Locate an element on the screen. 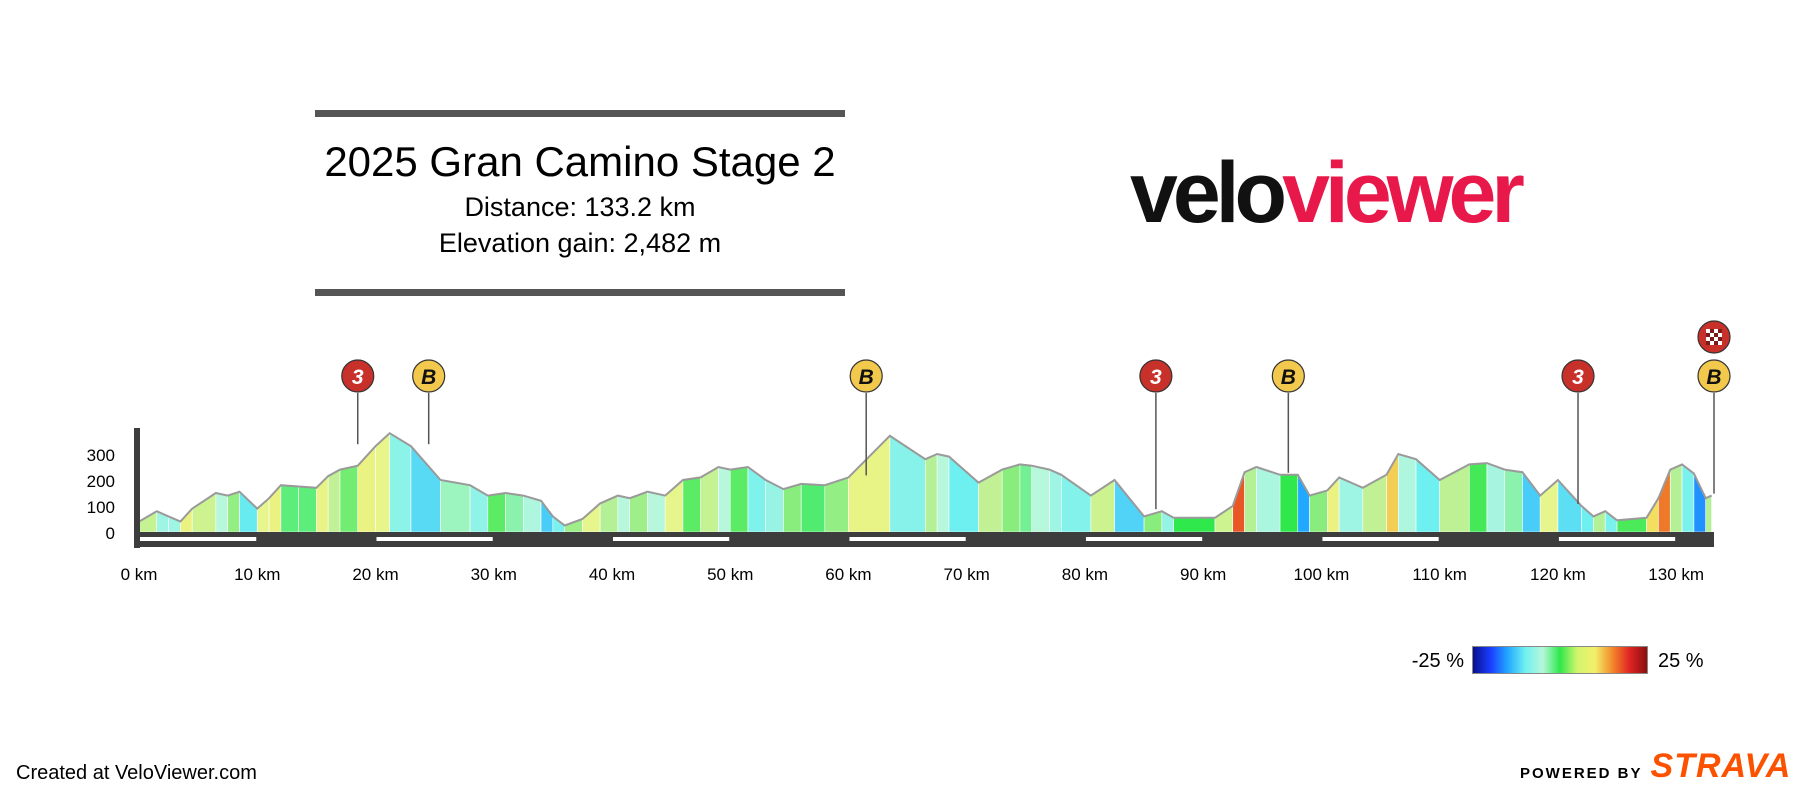 The height and width of the screenshot is (792, 1794). x-tick-label: 80 km is located at coordinates (1085, 574).